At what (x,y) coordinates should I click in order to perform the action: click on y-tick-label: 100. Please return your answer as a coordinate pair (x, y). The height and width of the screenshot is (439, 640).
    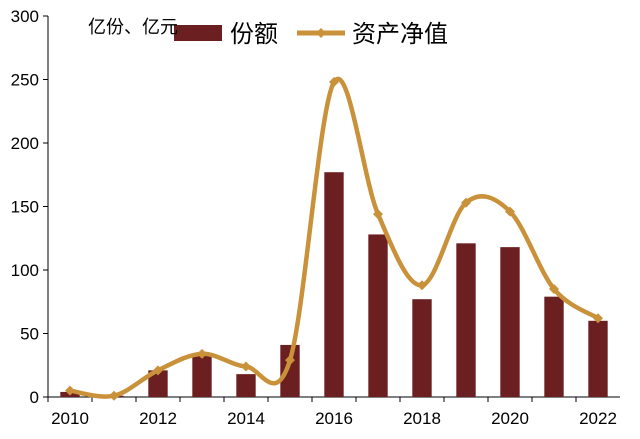
    Looking at the image, I should click on (25, 270).